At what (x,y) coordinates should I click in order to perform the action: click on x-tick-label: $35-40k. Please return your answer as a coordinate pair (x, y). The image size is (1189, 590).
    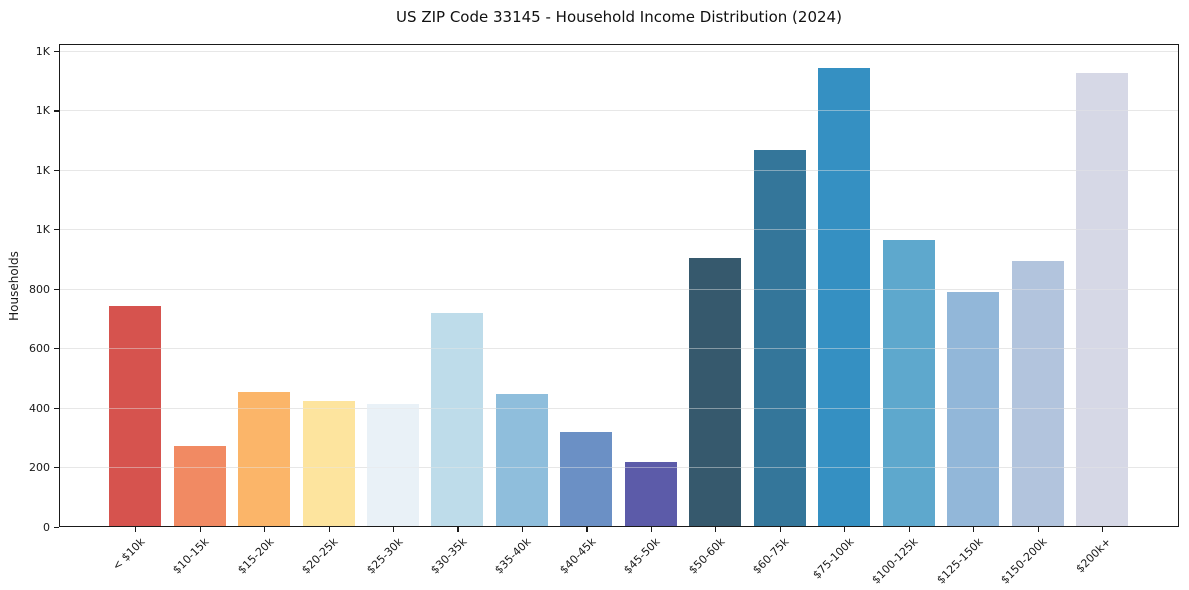
    Looking at the image, I should click on (513, 556).